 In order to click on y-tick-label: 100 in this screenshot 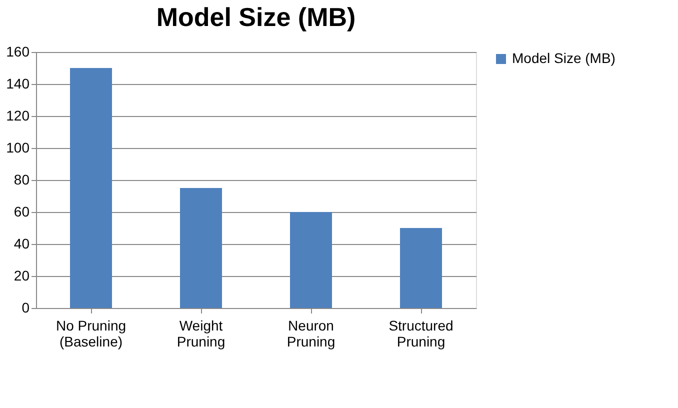, I will do `click(18, 148)`.